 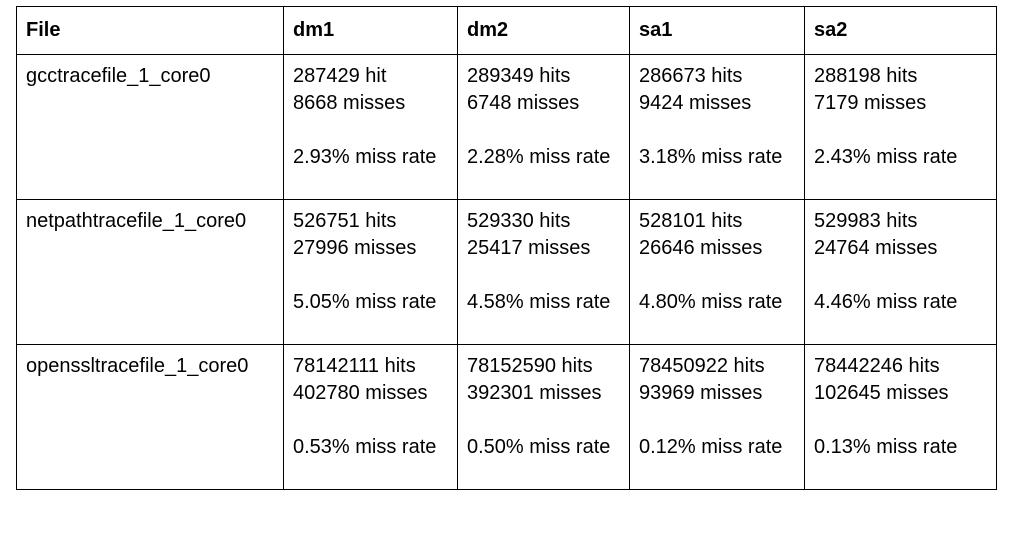 What do you see at coordinates (691, 221) in the screenshot?
I see `hits-text: 528101 hits` at bounding box center [691, 221].